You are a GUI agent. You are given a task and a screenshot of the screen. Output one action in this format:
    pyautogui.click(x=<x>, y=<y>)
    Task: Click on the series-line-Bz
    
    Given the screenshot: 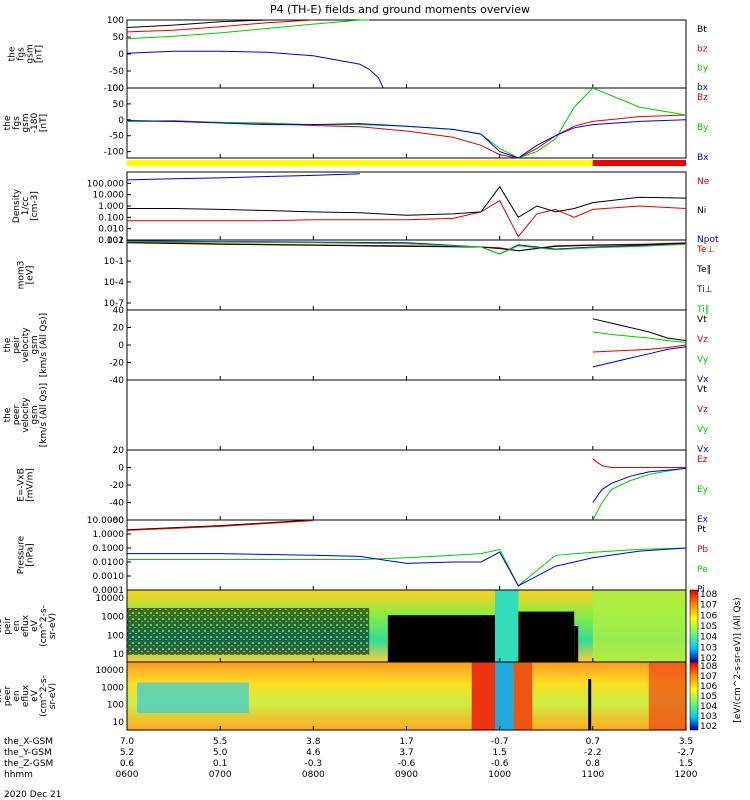 What is the action you would take?
    pyautogui.click(x=406, y=136)
    